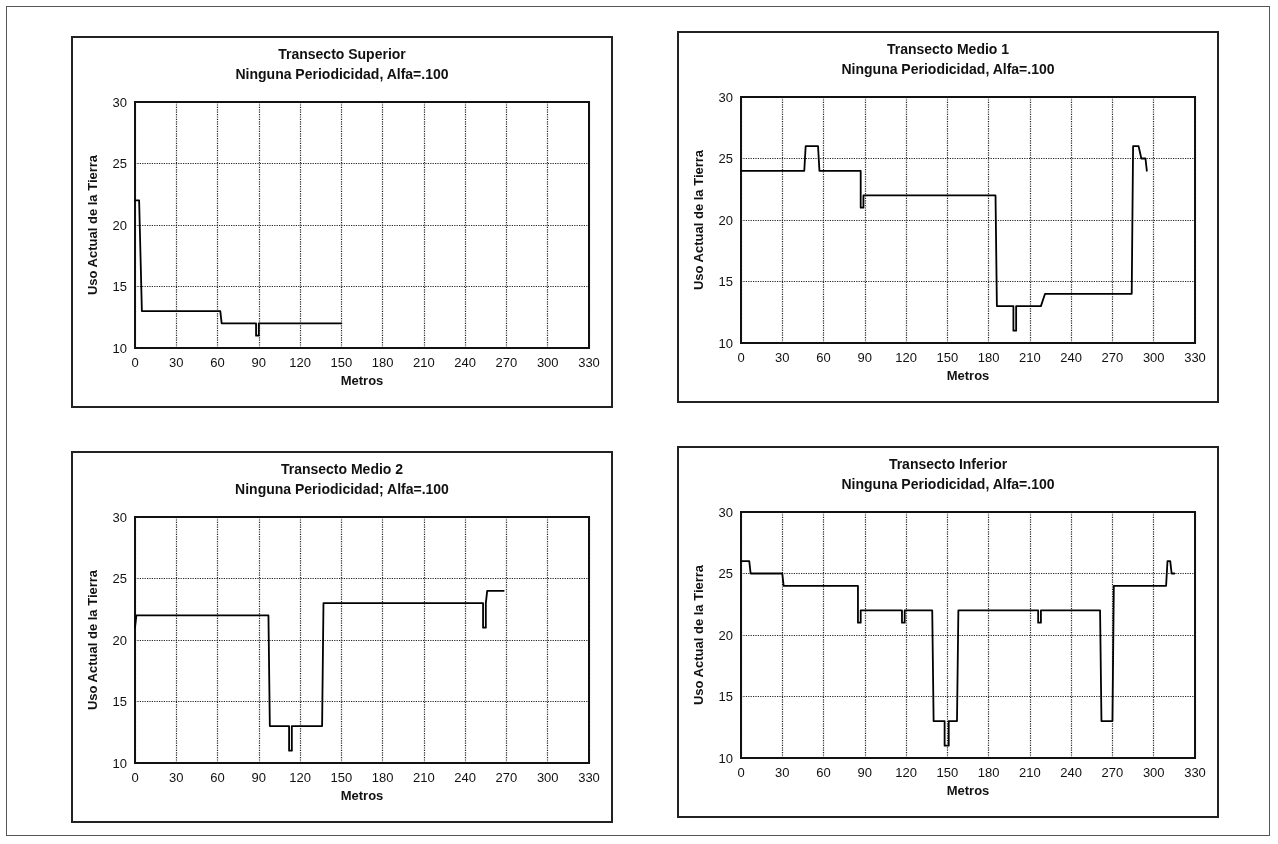 The width and height of the screenshot is (1278, 844). I want to click on chart-title: Transecto Superior, so click(342, 54).